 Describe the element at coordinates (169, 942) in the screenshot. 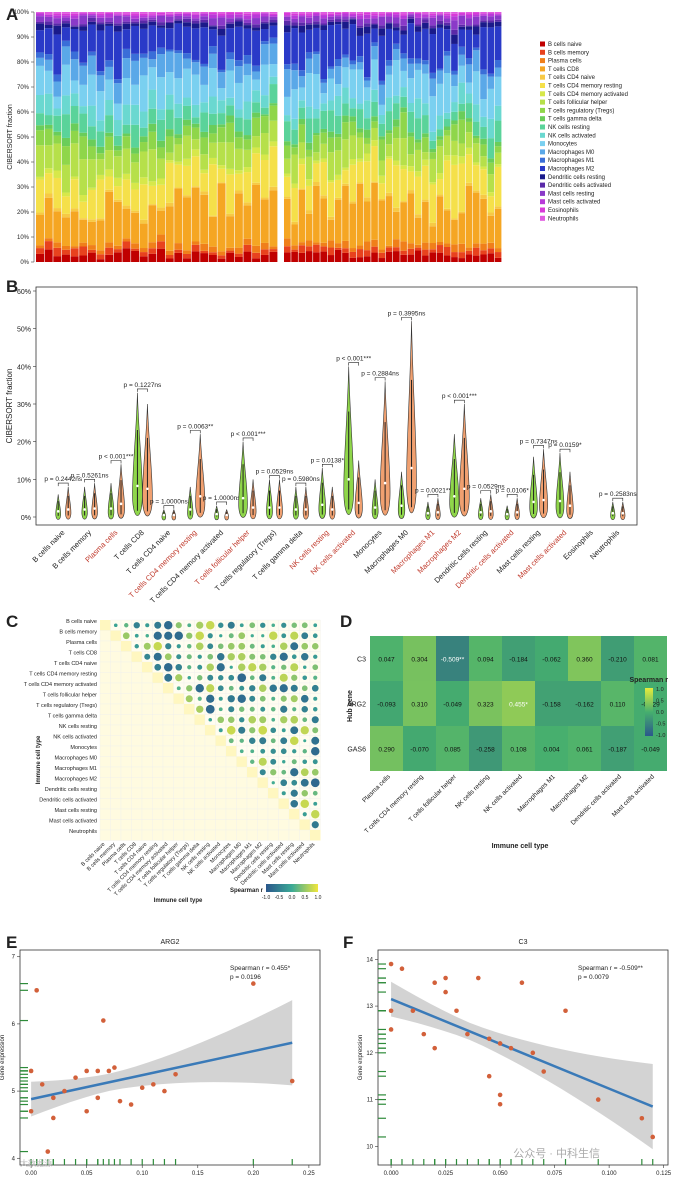

I see `plot-title: ARG2` at that location.